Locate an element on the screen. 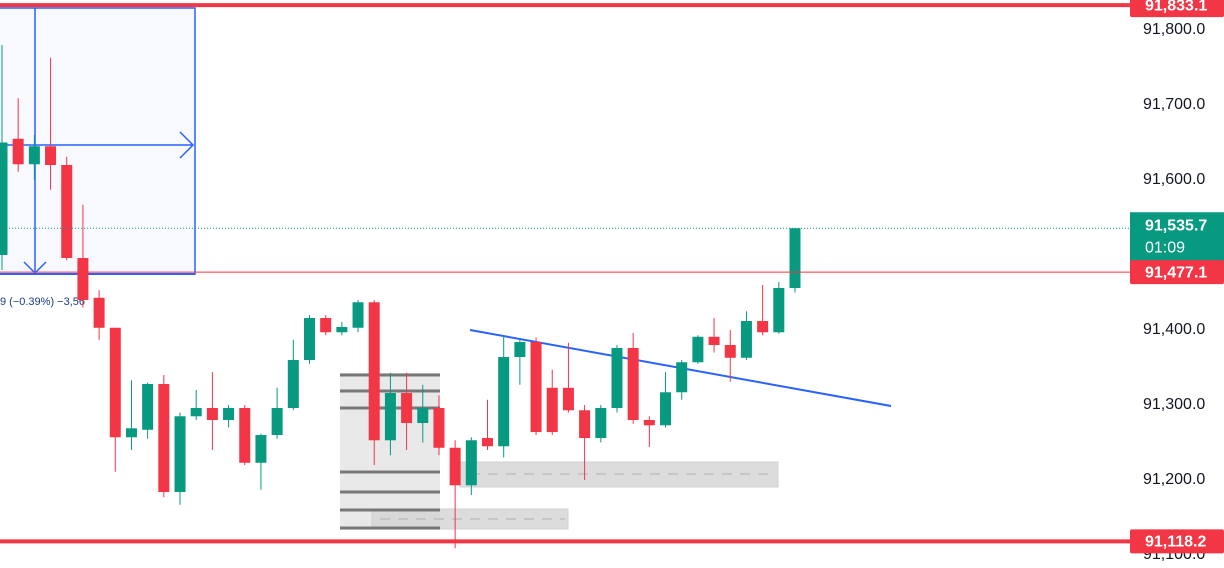  y-tick-label: 91,400.0 is located at coordinates (1174, 329).